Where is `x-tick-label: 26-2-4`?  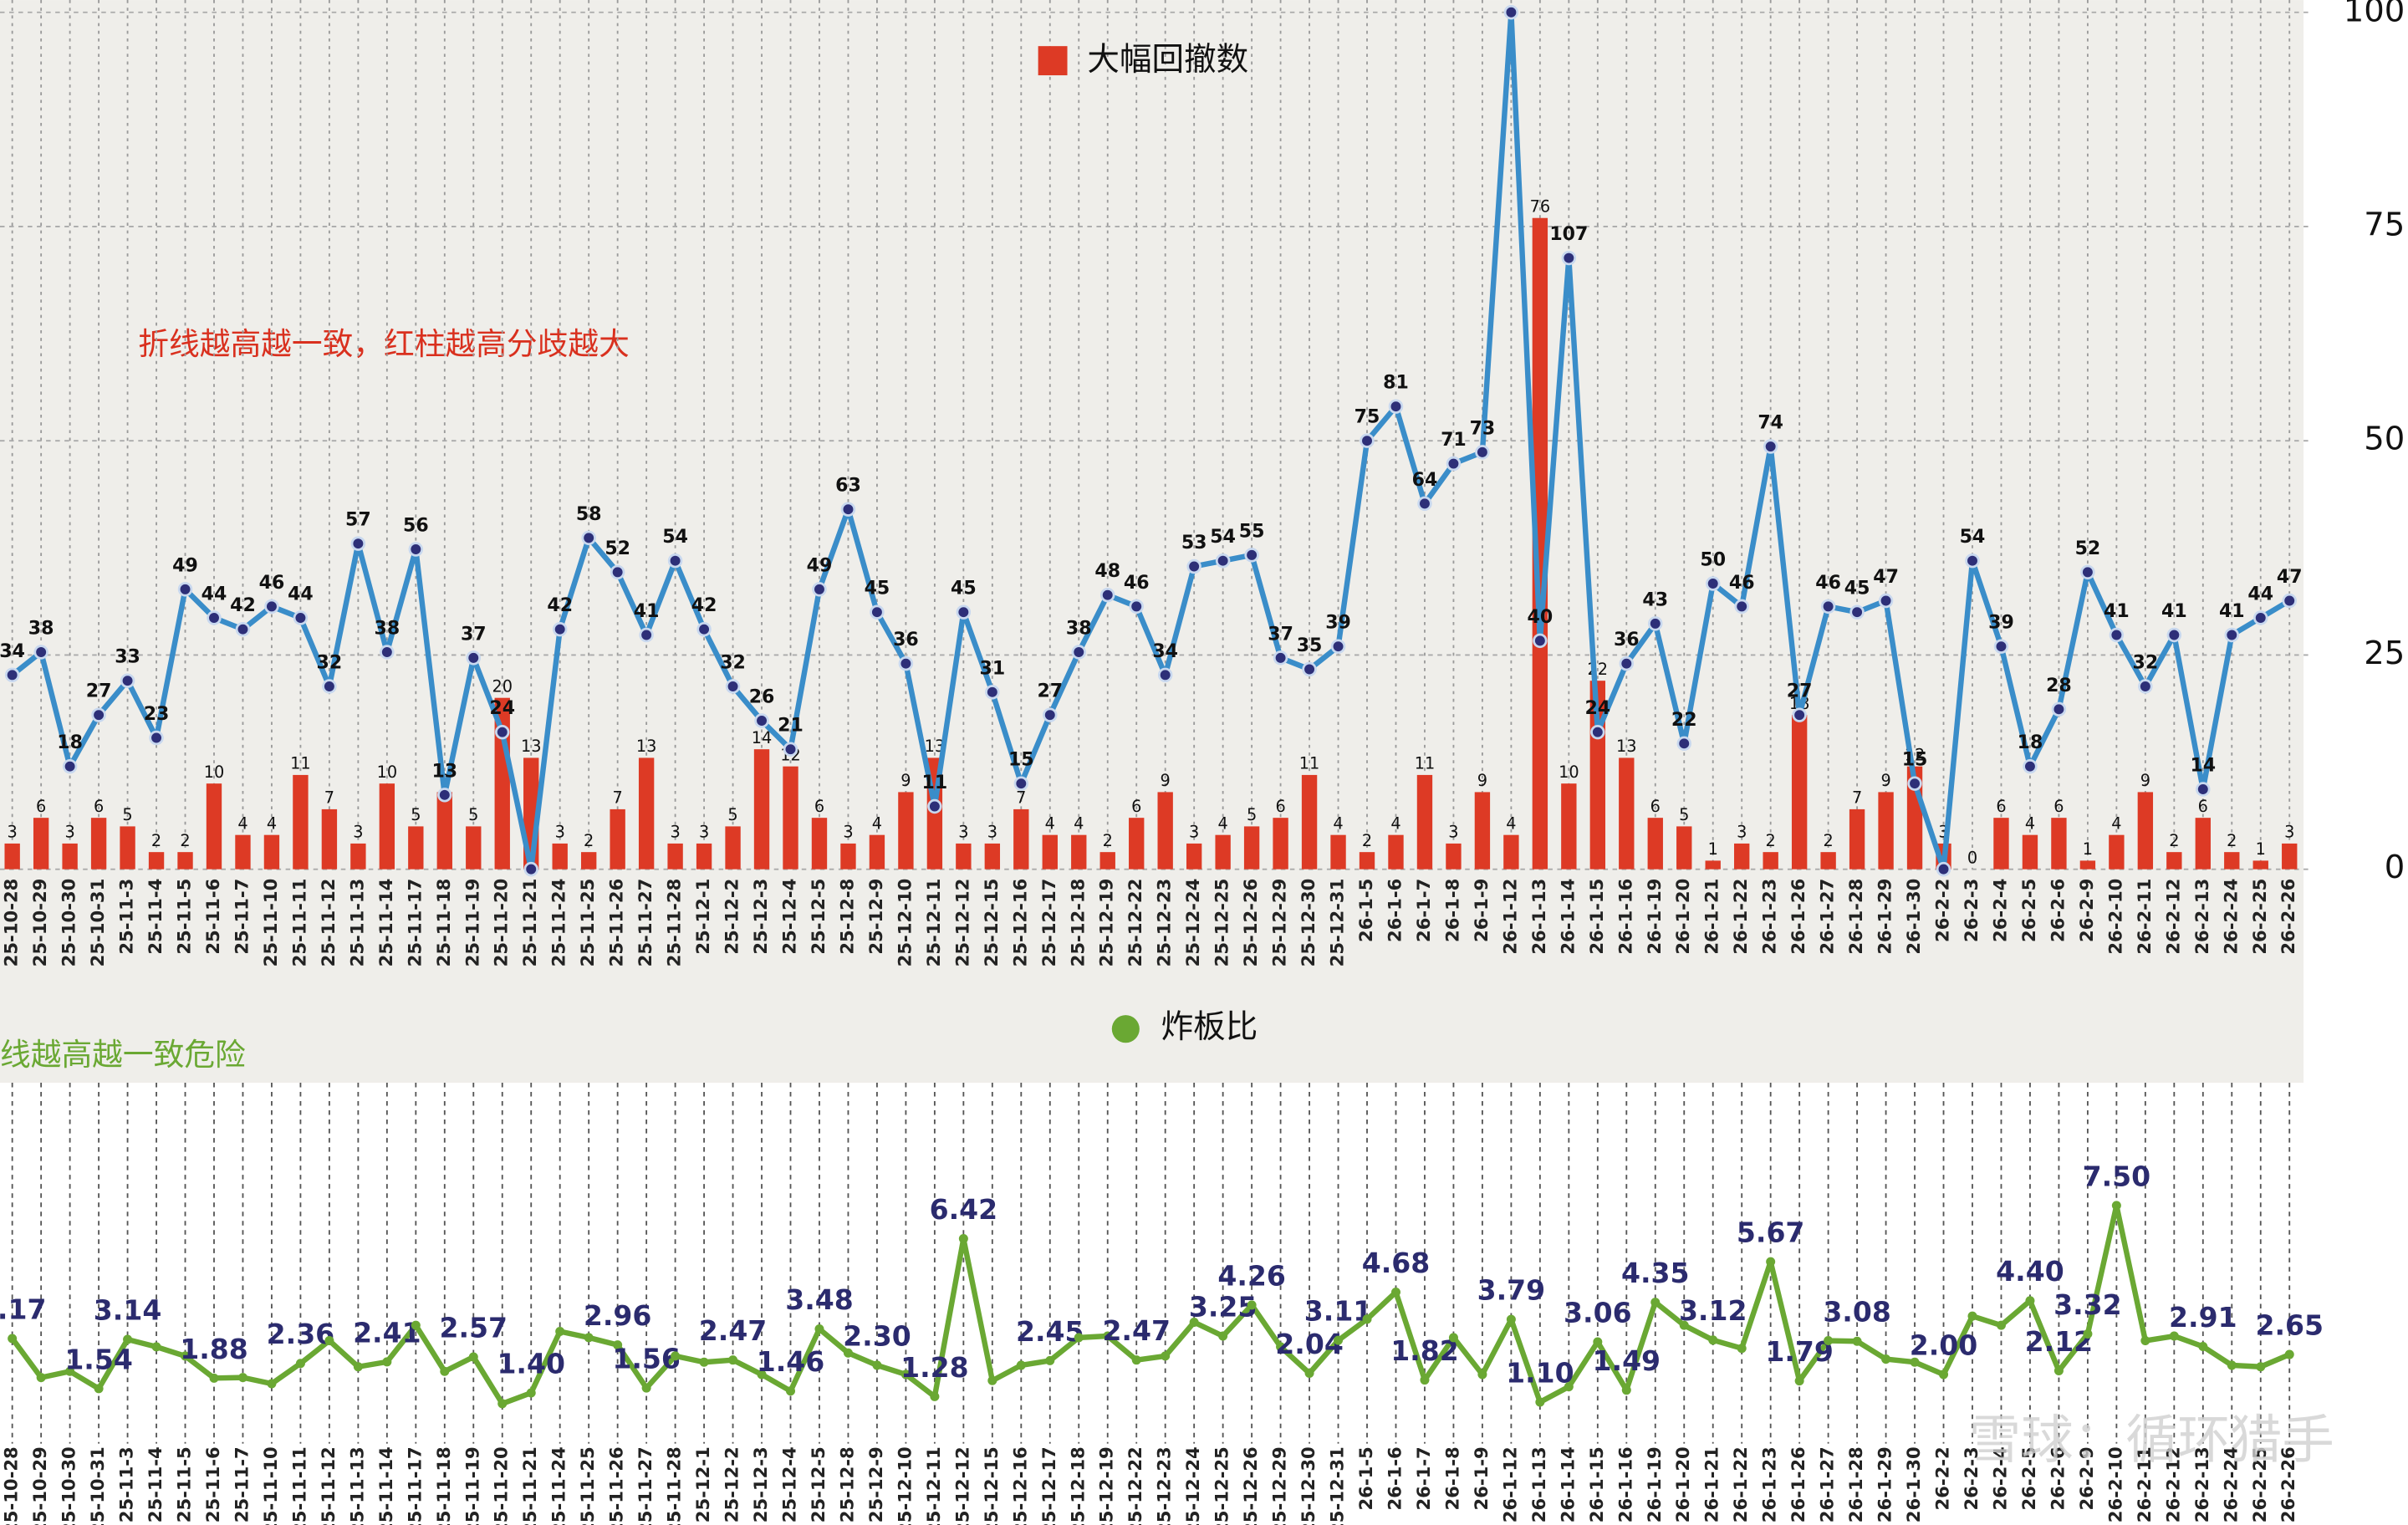
x-tick-label: 26-2-4 is located at coordinates (2000, 910).